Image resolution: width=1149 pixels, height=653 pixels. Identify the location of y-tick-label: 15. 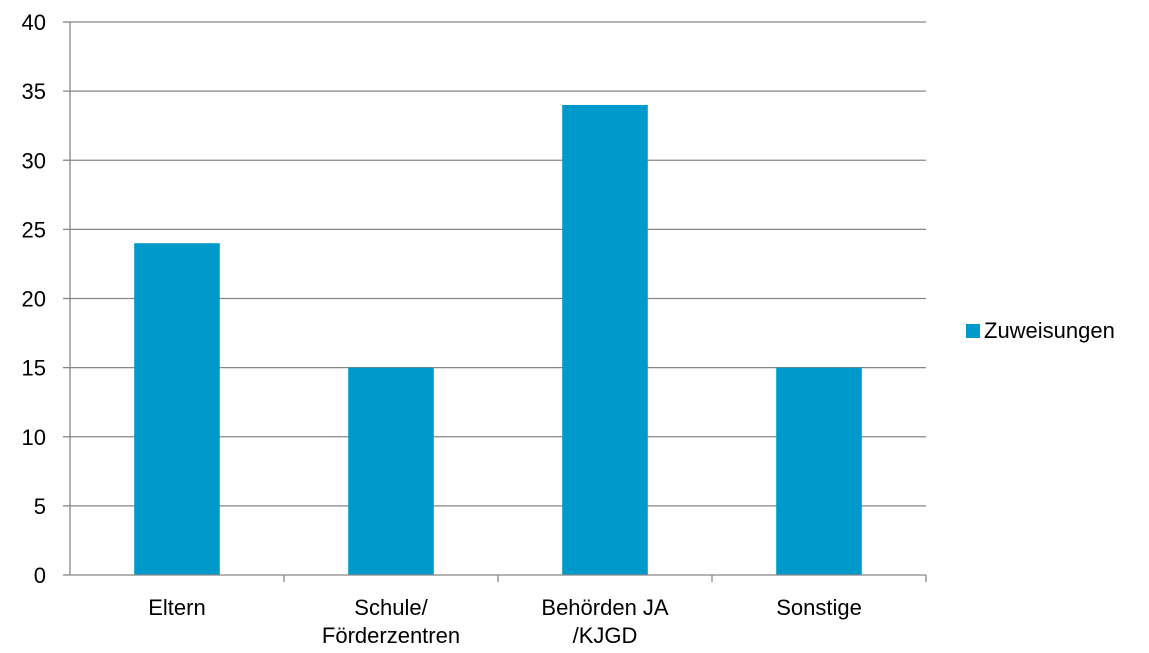
(34, 368).